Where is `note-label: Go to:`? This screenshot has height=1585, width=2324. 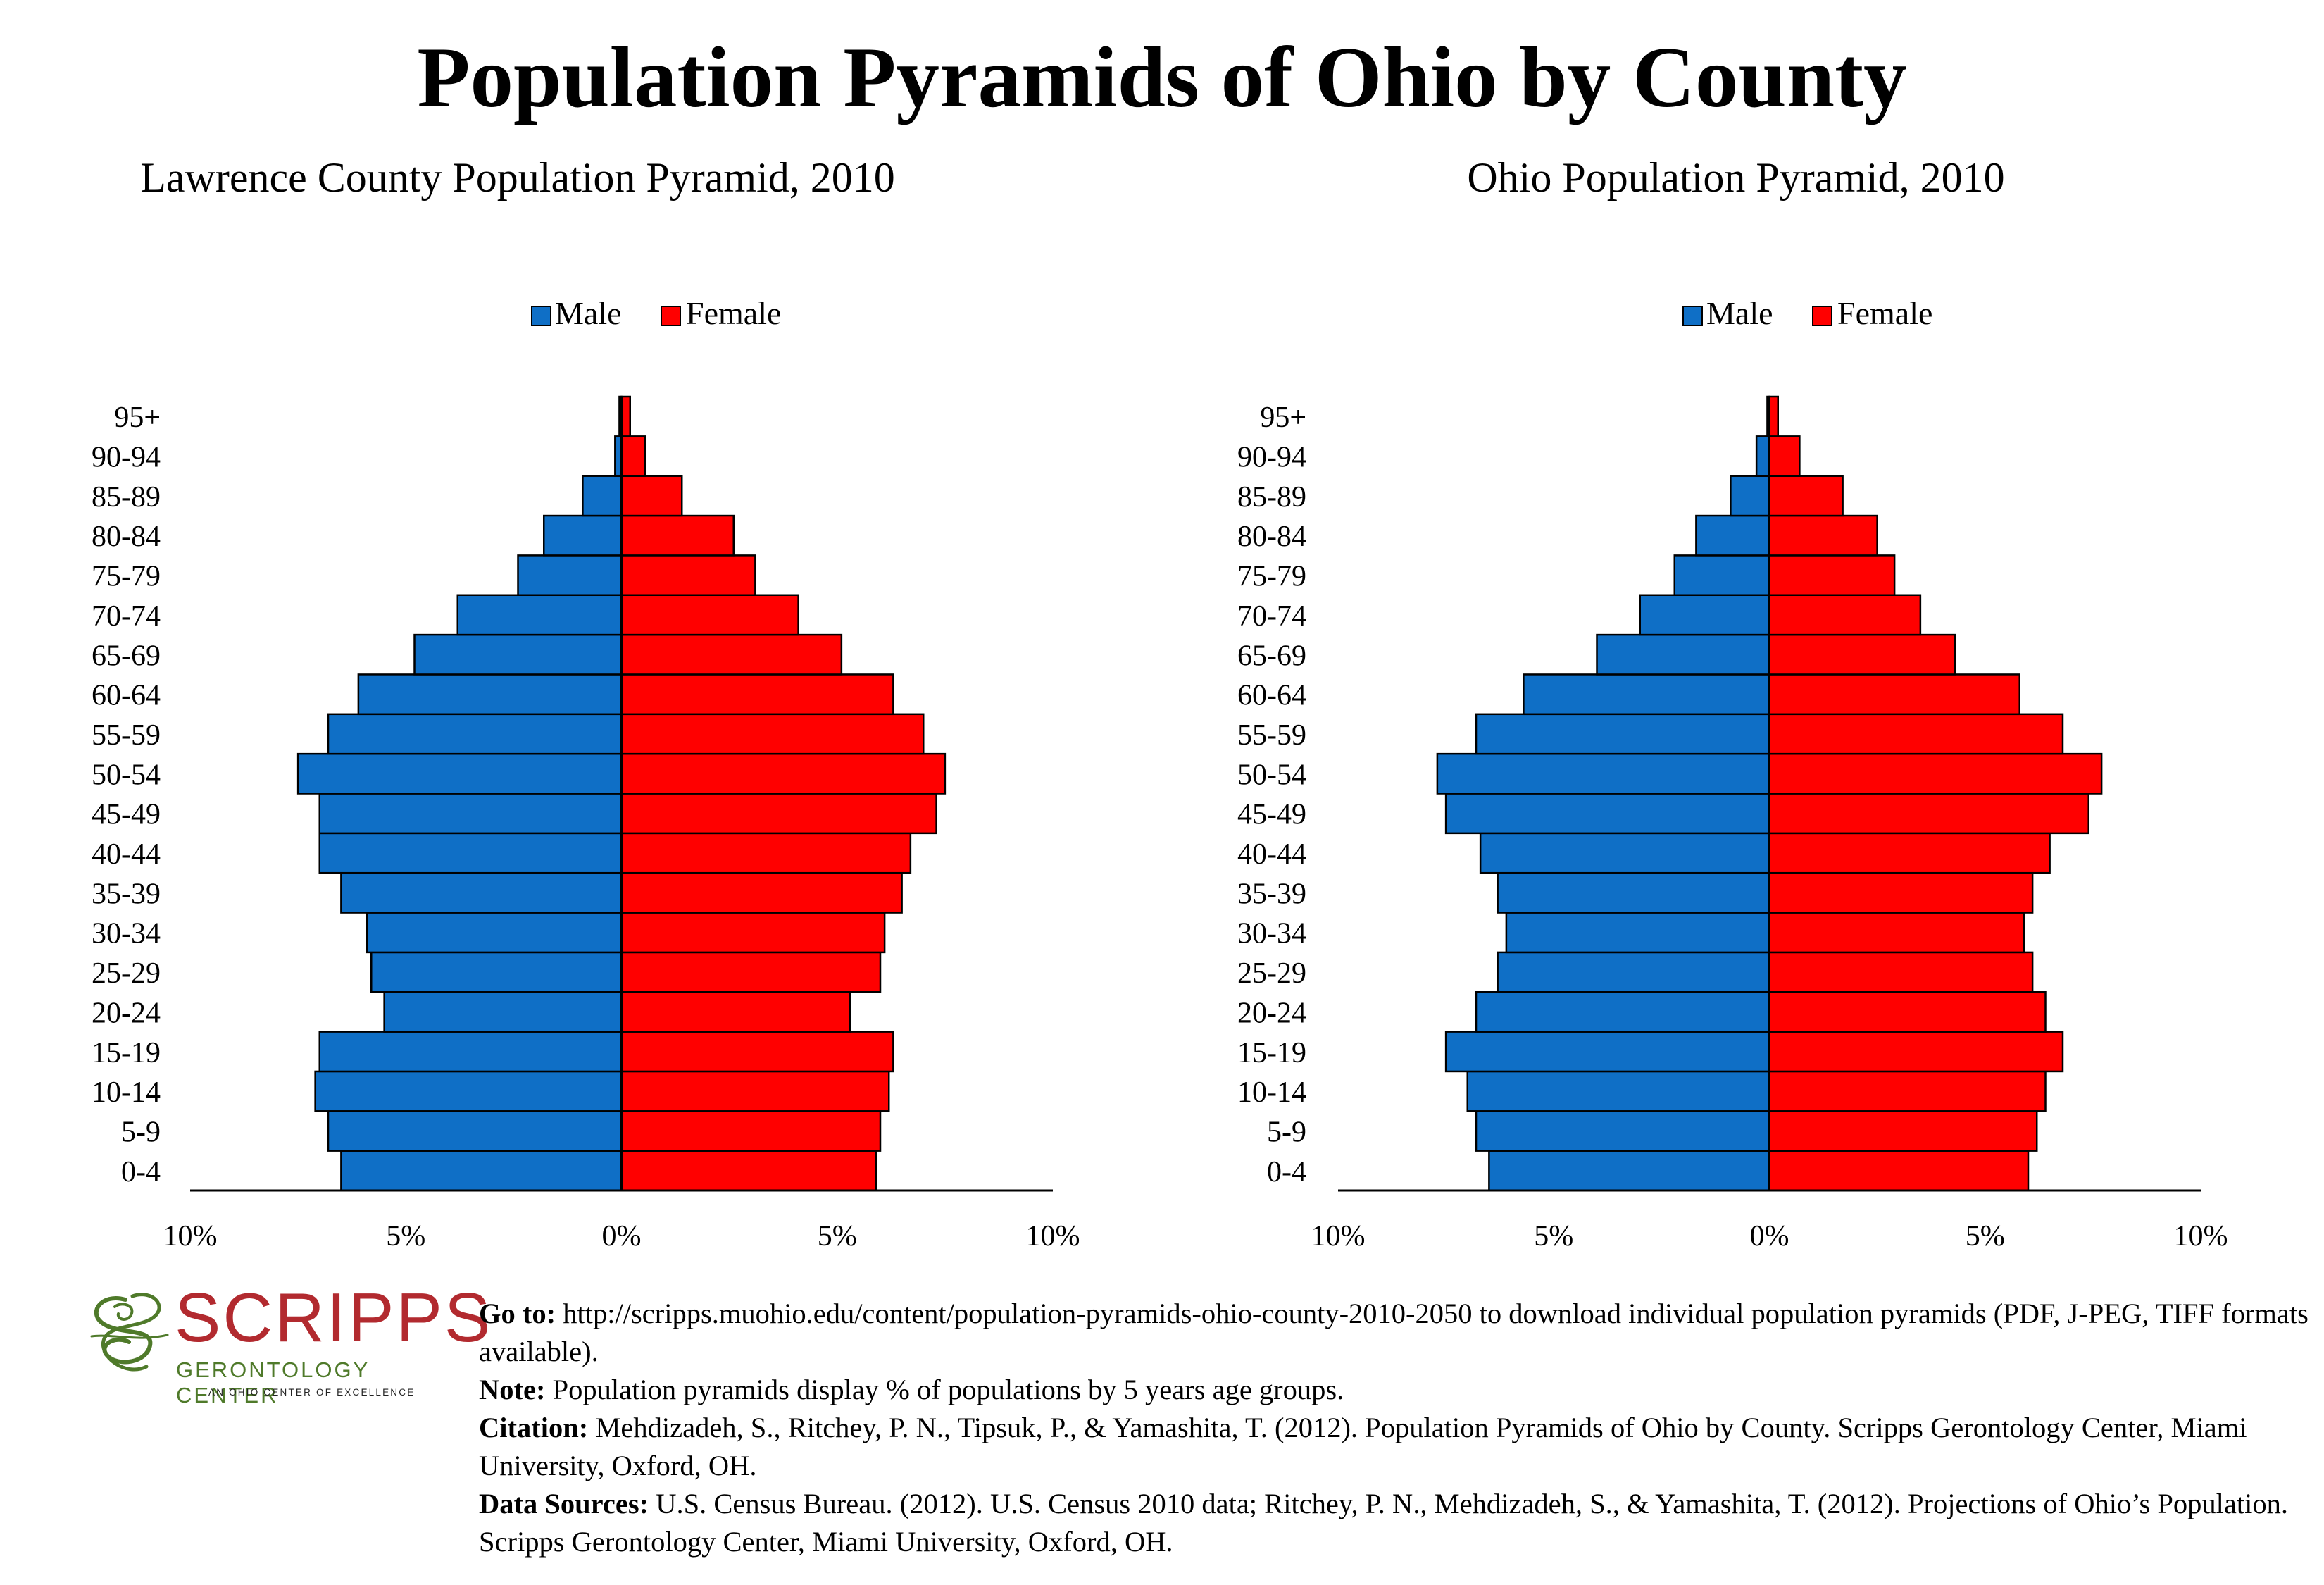
note-label: Go to: is located at coordinates (517, 1313).